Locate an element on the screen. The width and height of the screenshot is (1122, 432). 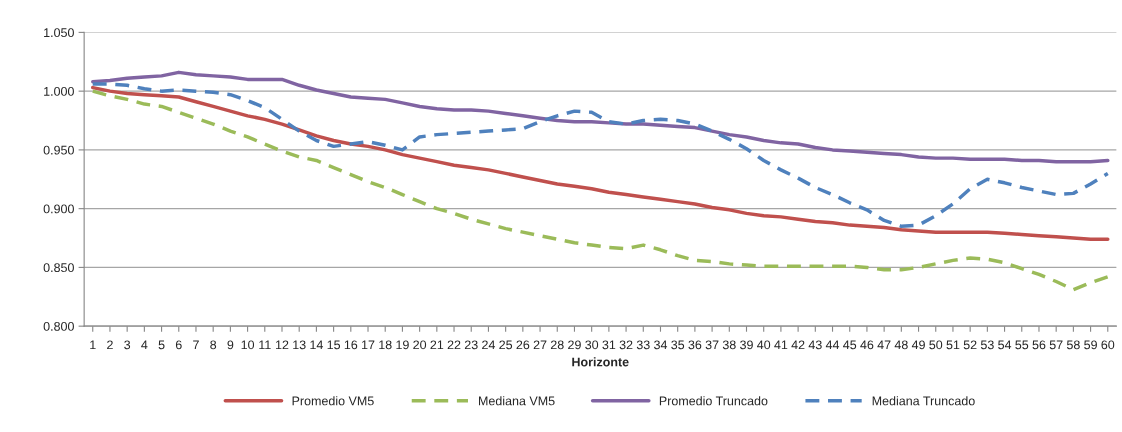
x-tick-label: 33 is located at coordinates (643, 345).